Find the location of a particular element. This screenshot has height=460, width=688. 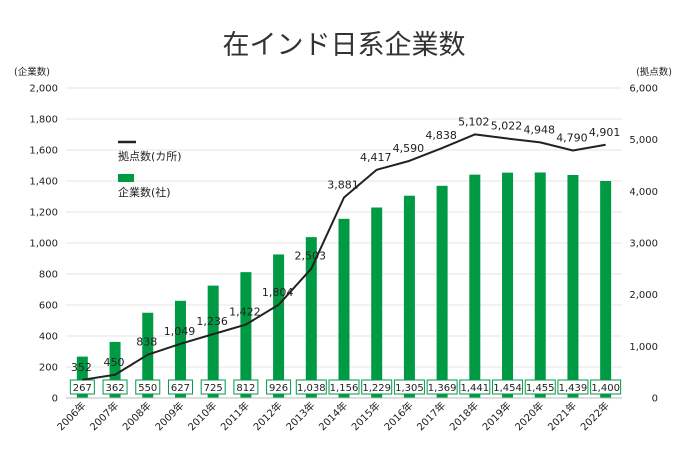

x-axis-tick-label: 2011年 is located at coordinates (235, 416).